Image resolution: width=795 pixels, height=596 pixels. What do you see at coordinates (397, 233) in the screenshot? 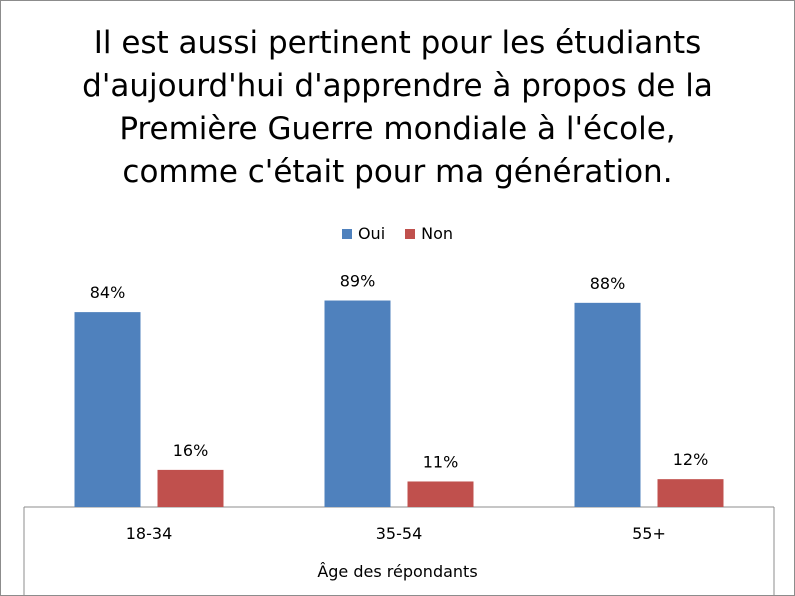
I see `chart-legend: Oui Non` at bounding box center [397, 233].